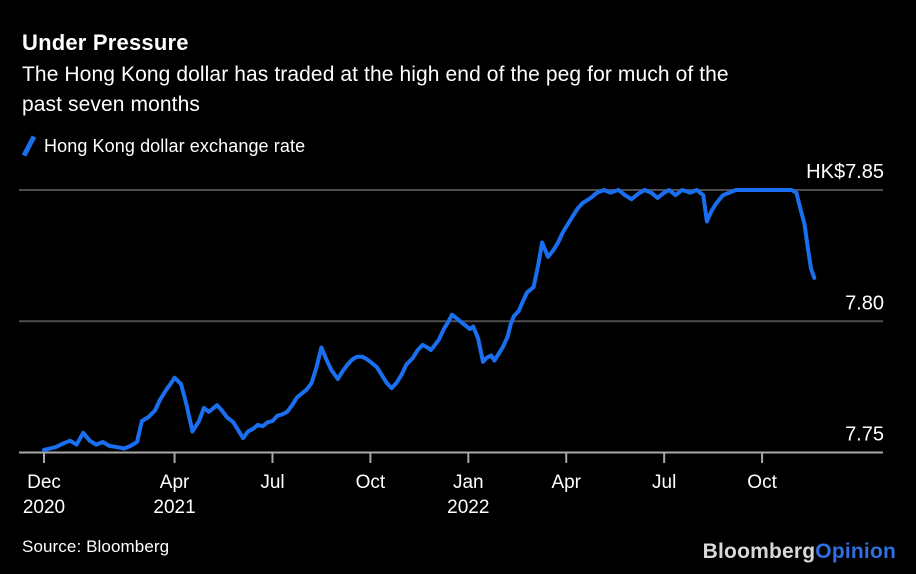  I want to click on legend-slash-marker-icon, so click(29, 146).